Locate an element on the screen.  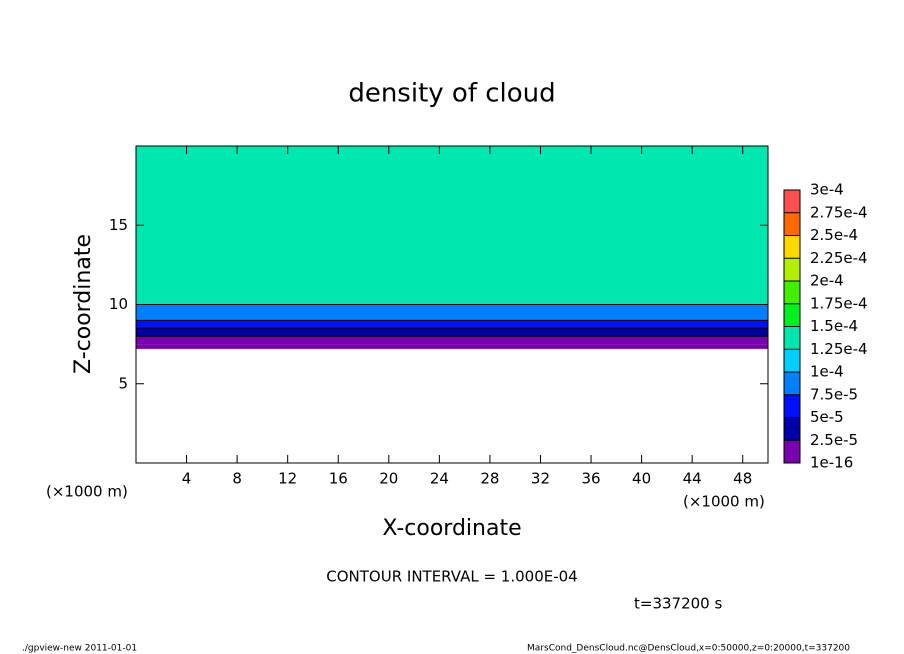
x-tick-label: 4 is located at coordinates (187, 479).